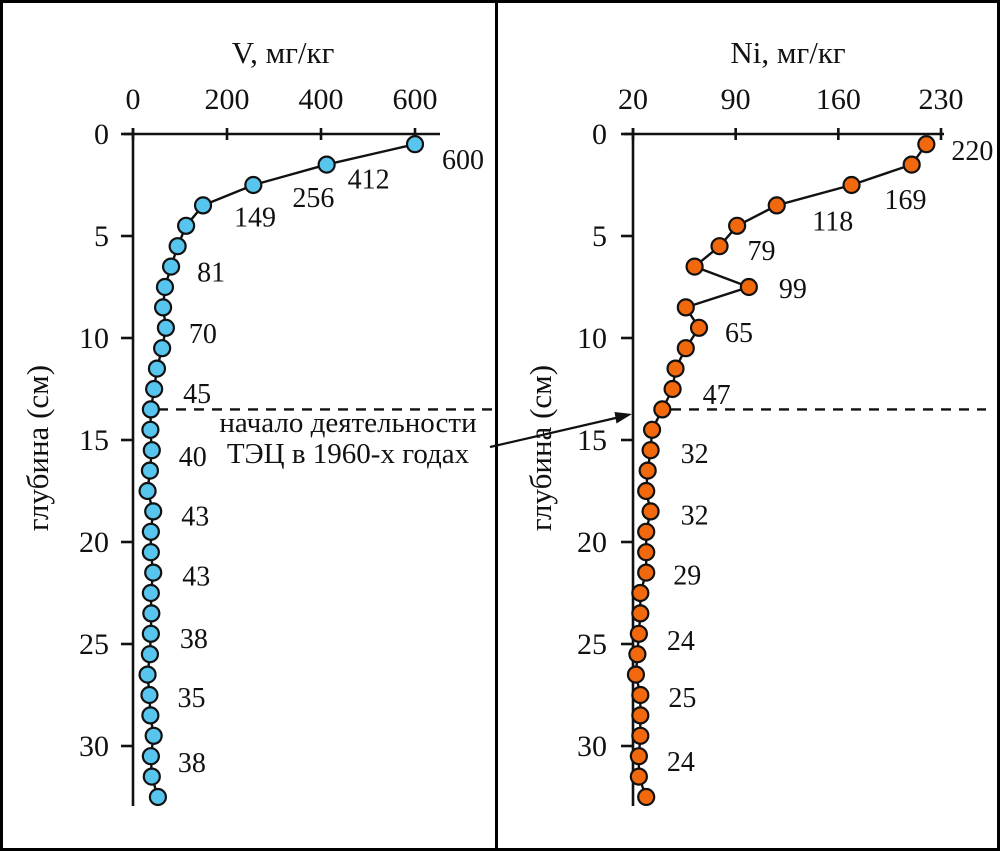  Describe the element at coordinates (463, 160) in the screenshot. I see `v-point-value-label: 600` at that location.